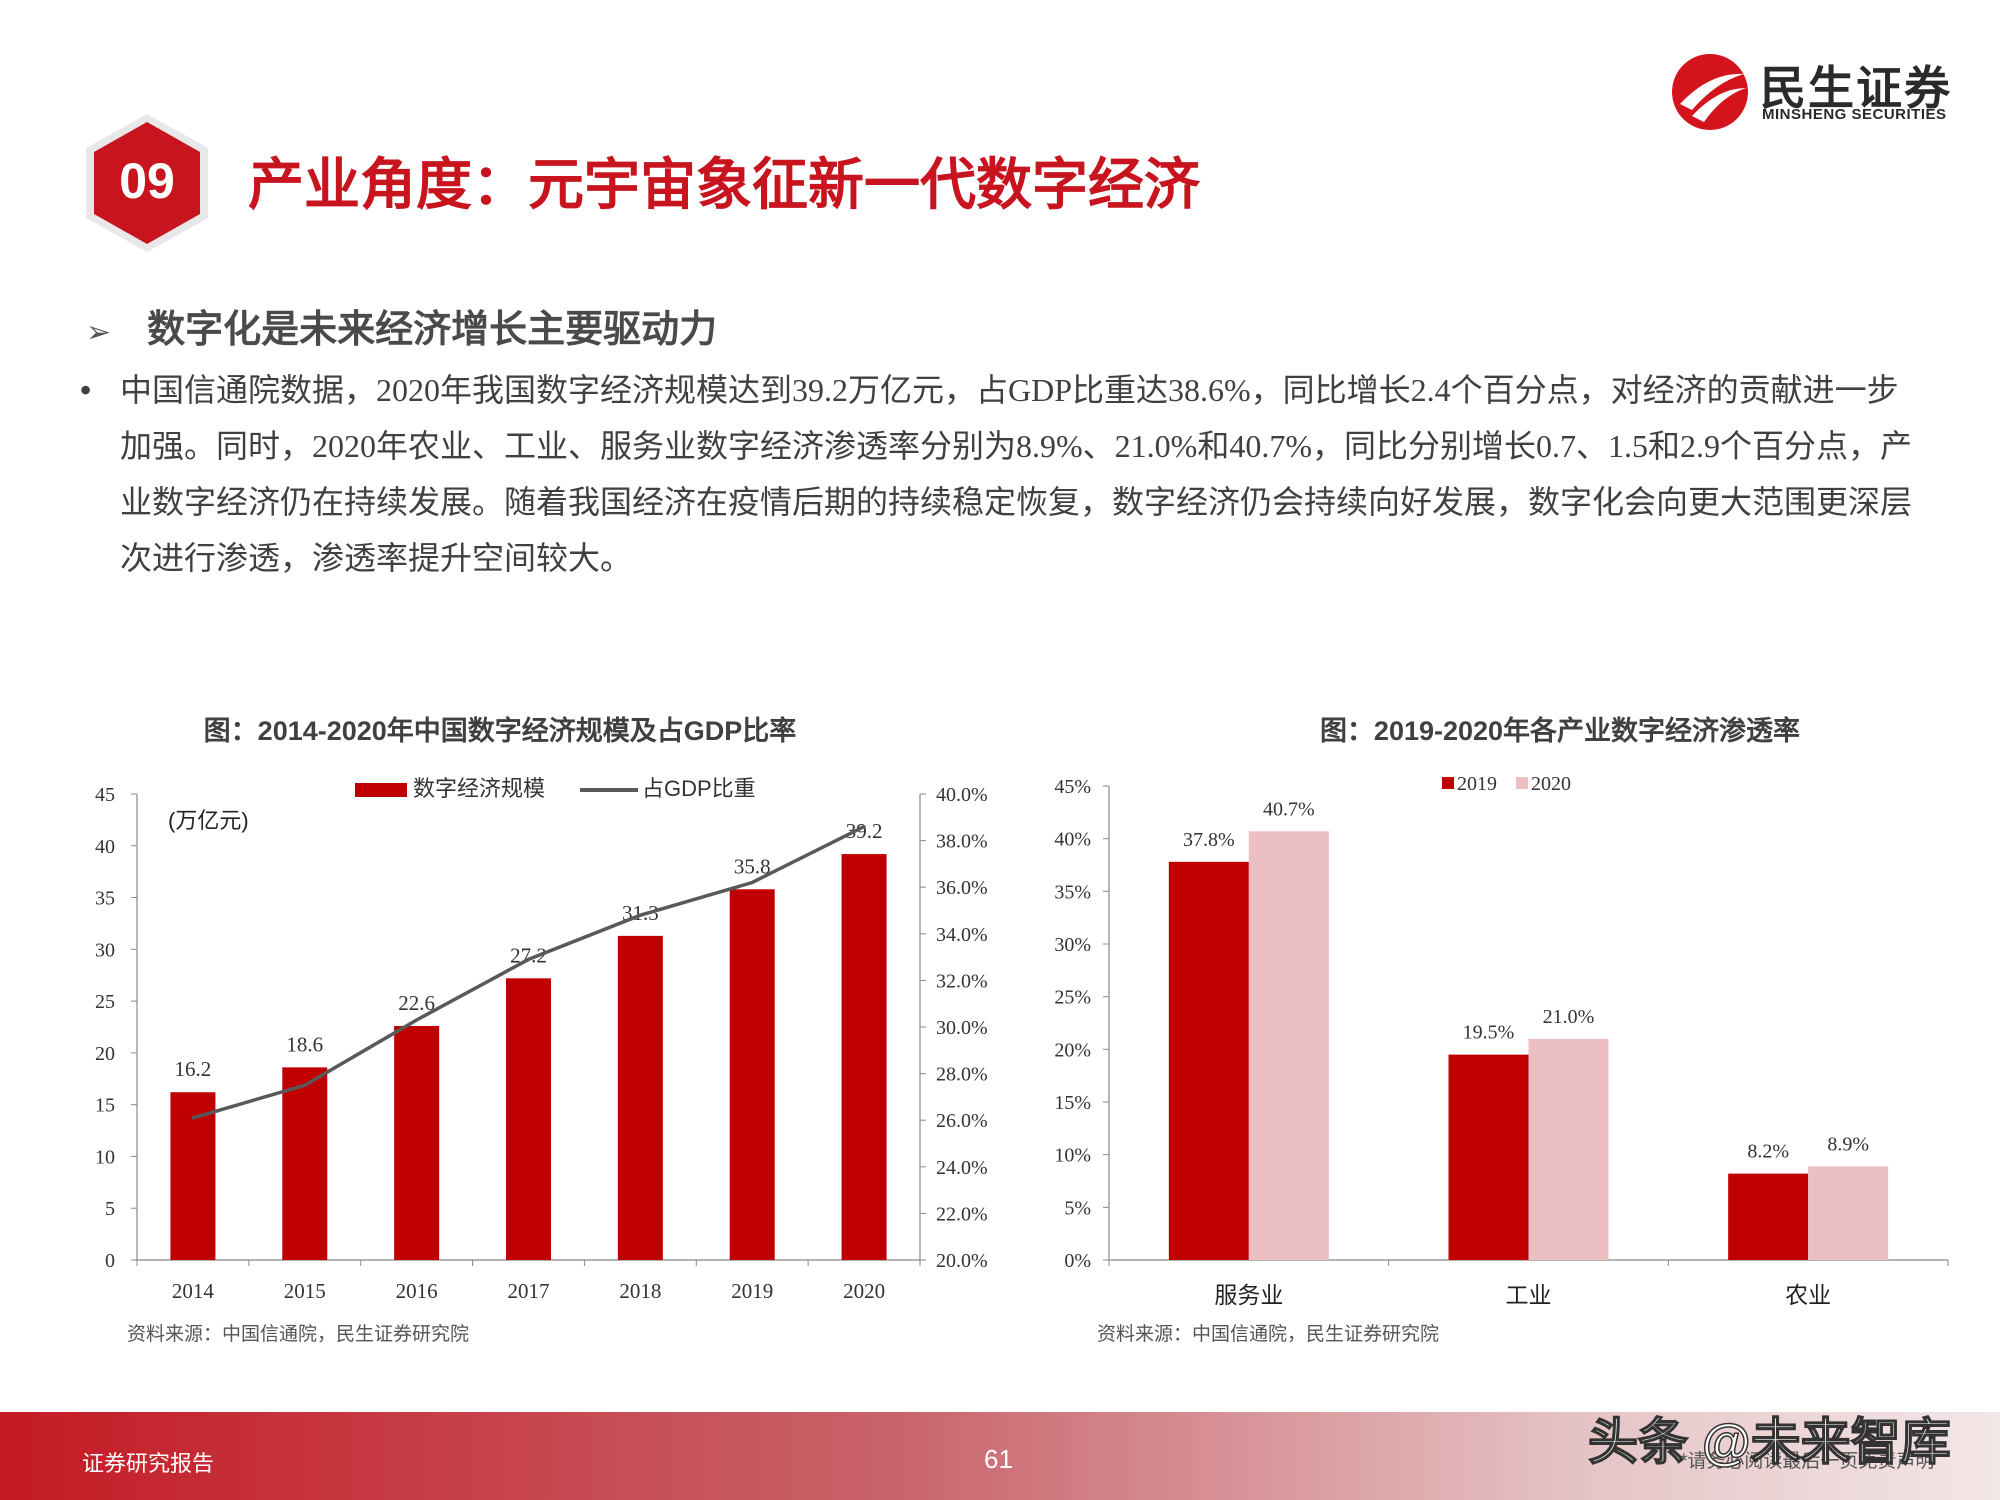 The height and width of the screenshot is (1500, 2000). I want to click on section-number-badge: 09, so click(147, 183).